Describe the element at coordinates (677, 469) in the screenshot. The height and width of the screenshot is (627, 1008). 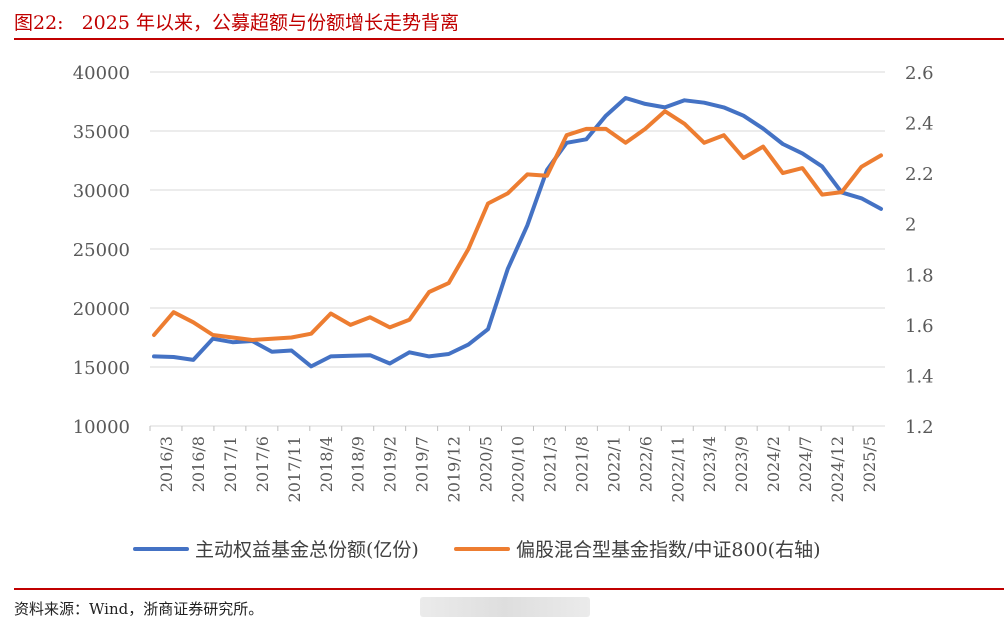
I see `x-tick-label: 2022/11` at that location.